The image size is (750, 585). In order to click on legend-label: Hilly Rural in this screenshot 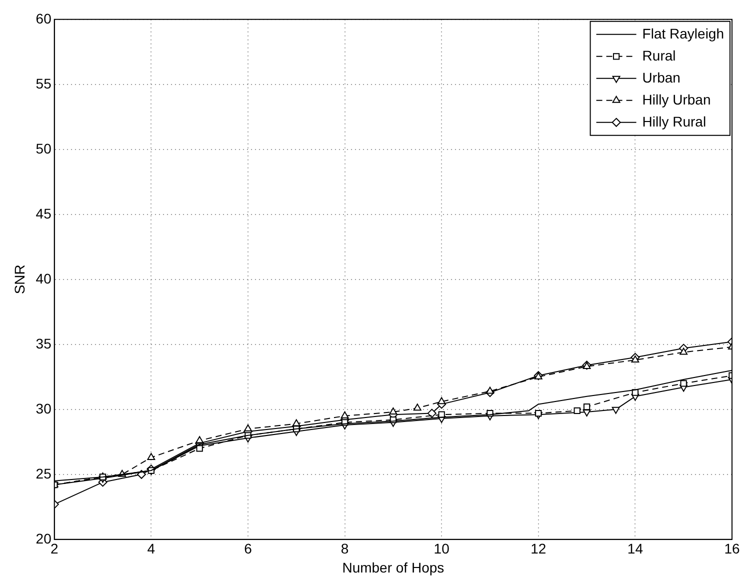, I will do `click(674, 121)`.